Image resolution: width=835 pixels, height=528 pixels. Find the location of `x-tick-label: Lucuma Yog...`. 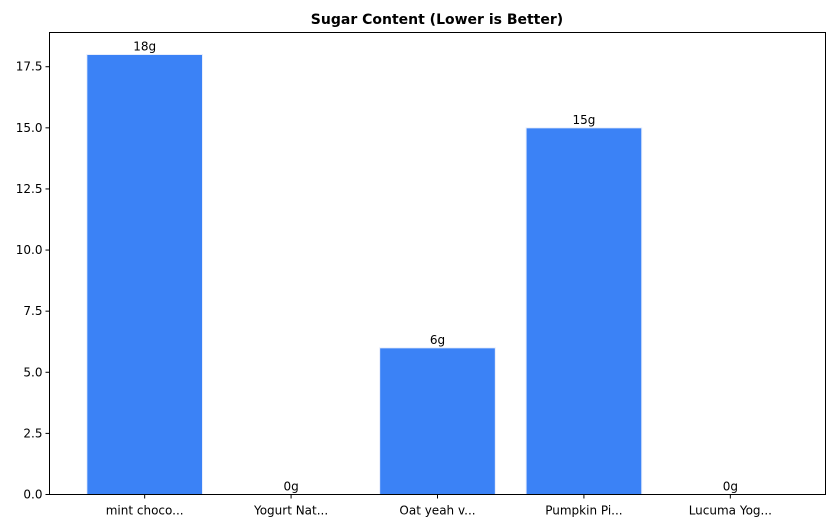

x-tick-label: Lucuma Yog... is located at coordinates (730, 511).